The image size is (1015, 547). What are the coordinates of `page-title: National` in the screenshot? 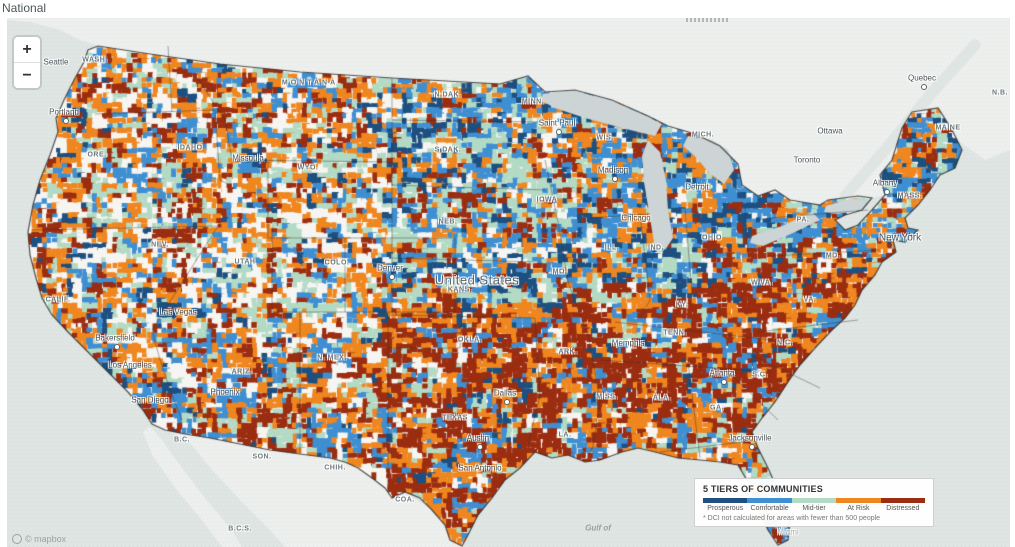 It's located at (24, 8).